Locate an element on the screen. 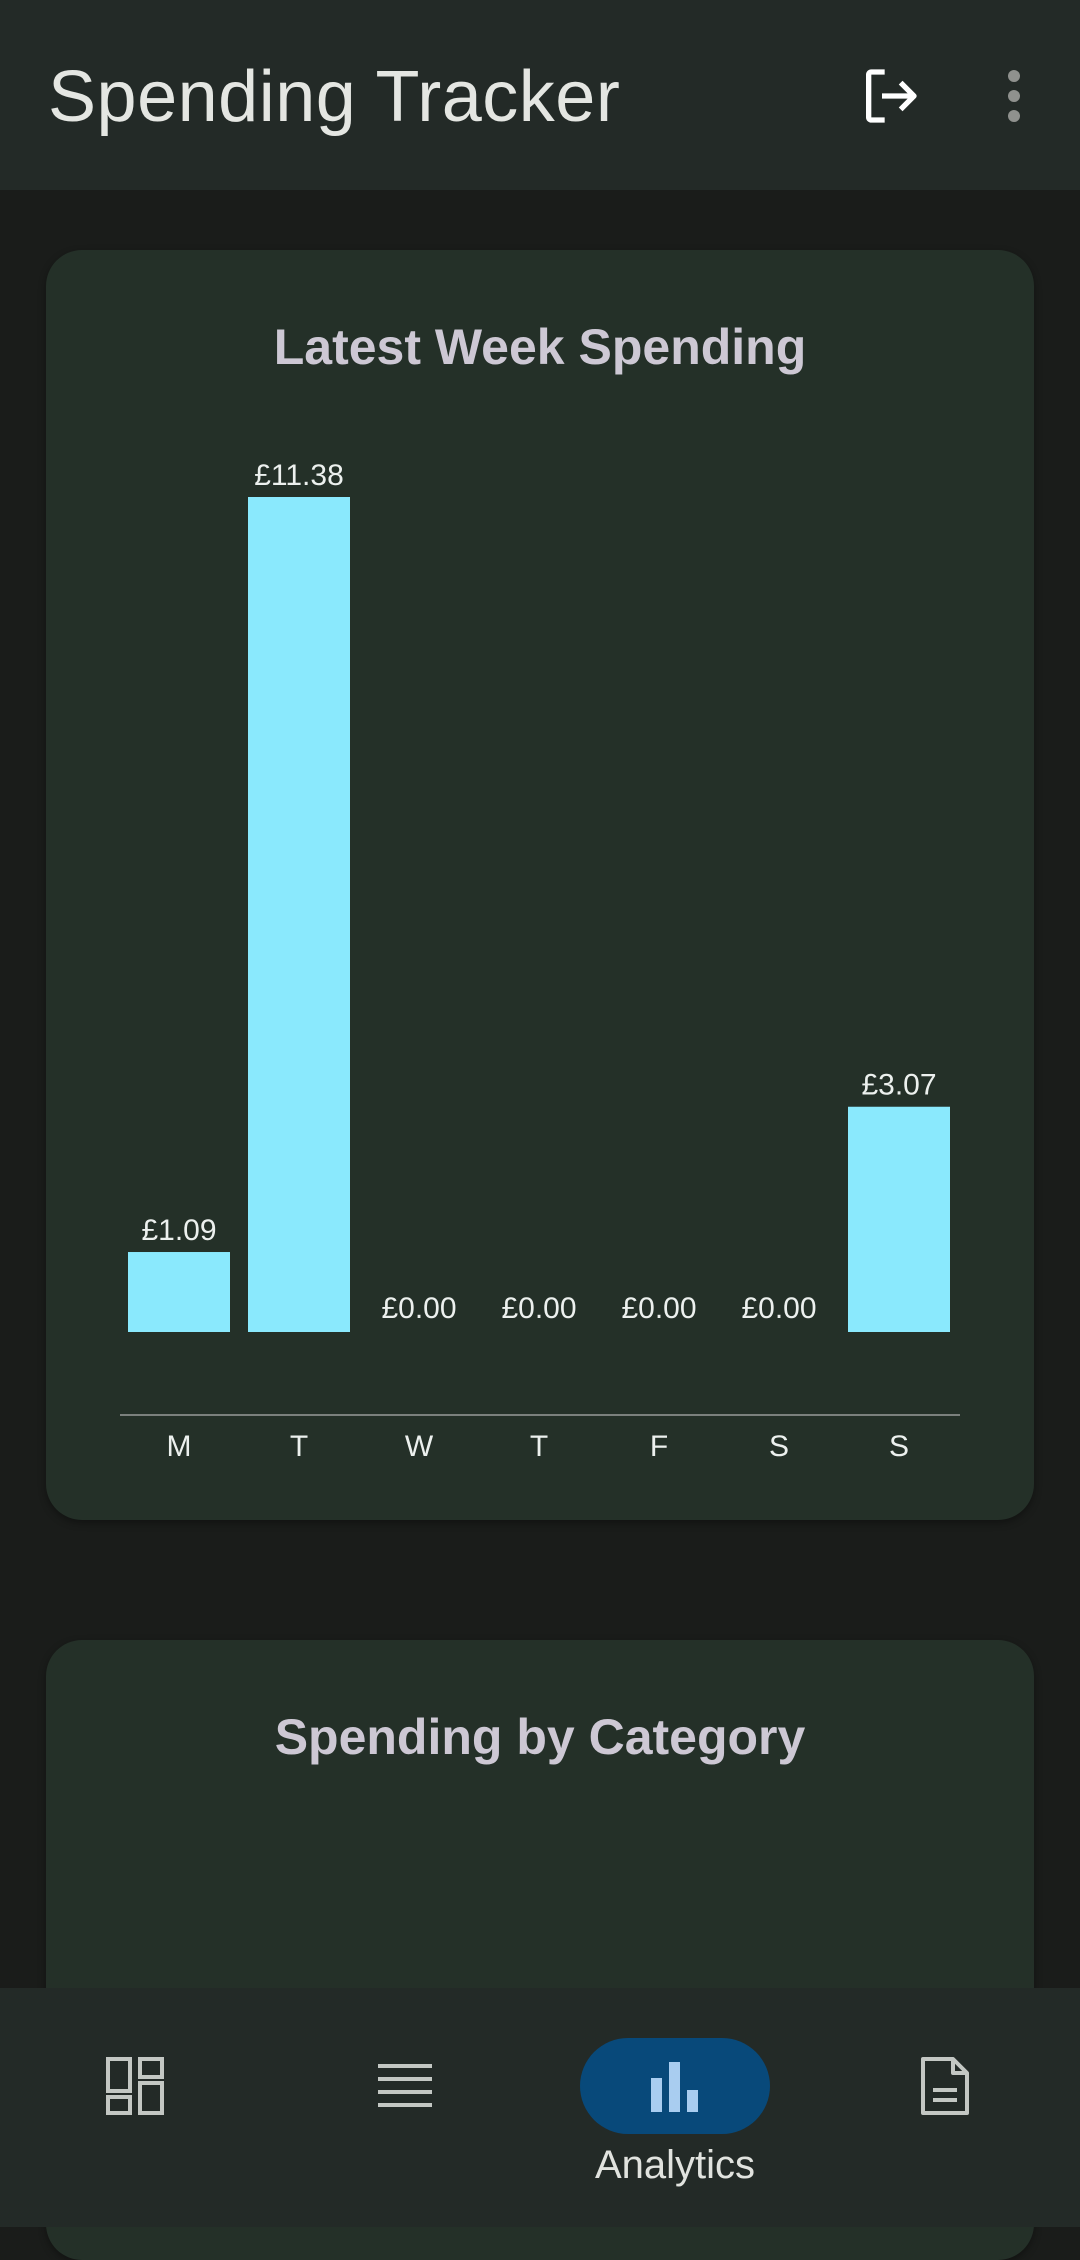 The image size is (1080, 2260). bar-value-label: £1.09 is located at coordinates (178, 1230).